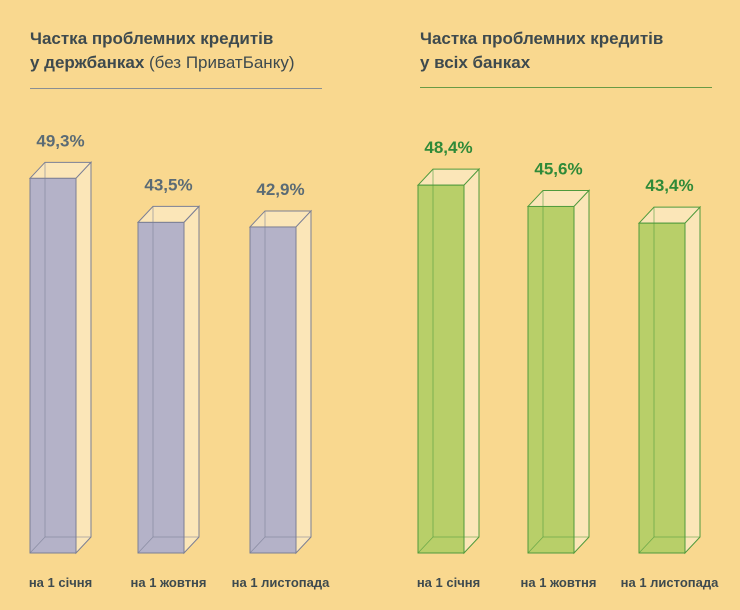  I want to click on chart-2-title-line1: Частка проблемних кредитів, so click(542, 38).